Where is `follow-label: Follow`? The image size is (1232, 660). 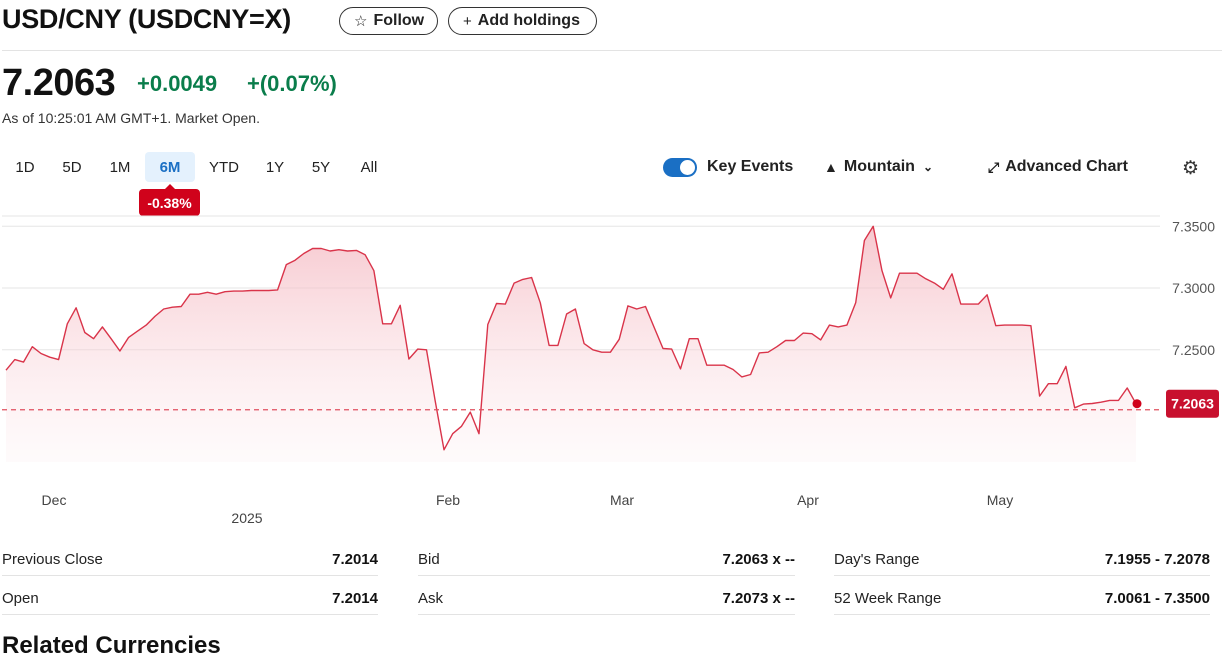
follow-label: Follow is located at coordinates (399, 20).